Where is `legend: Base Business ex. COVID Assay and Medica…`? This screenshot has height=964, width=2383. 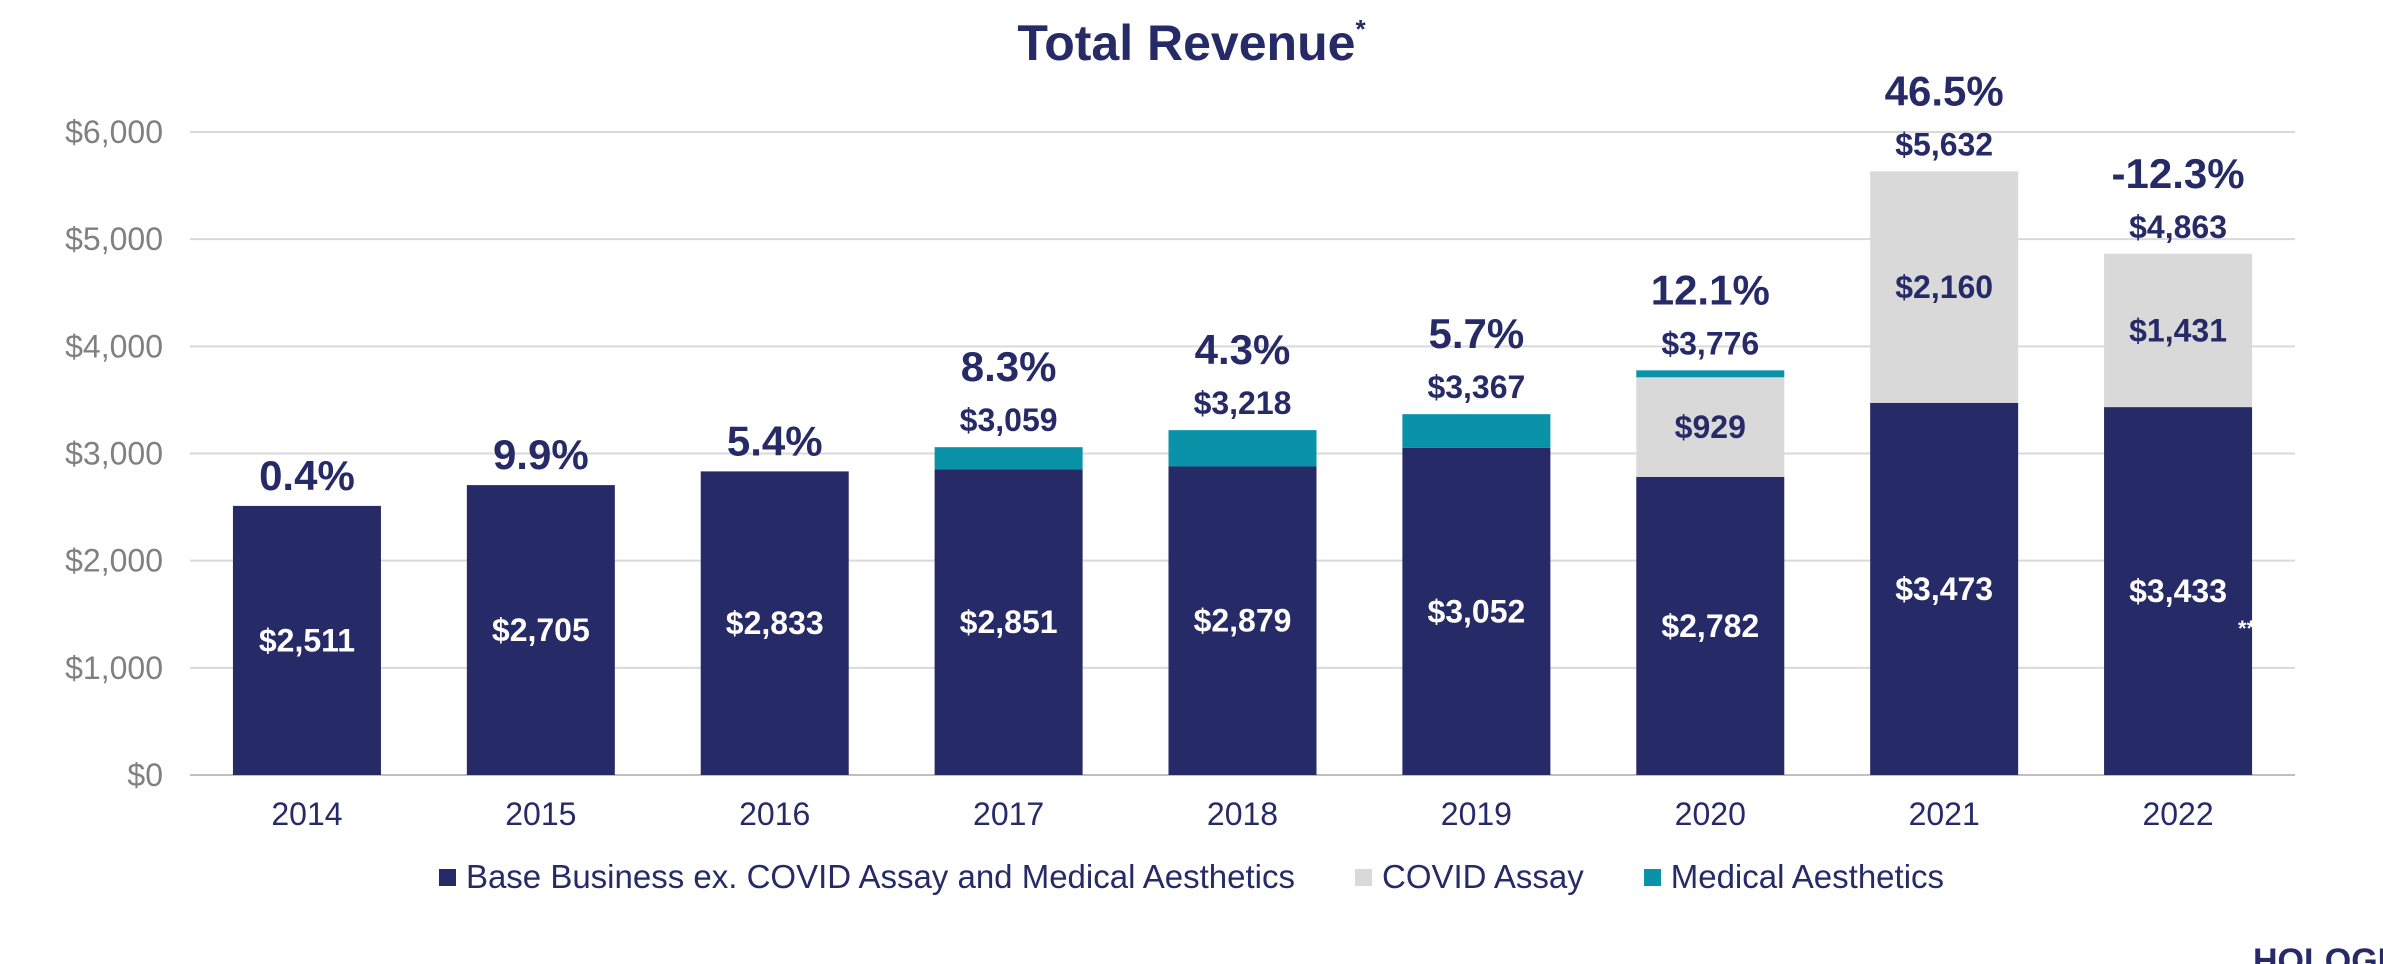
legend: Base Business ex. COVID Assay and Medica… is located at coordinates (1191, 877).